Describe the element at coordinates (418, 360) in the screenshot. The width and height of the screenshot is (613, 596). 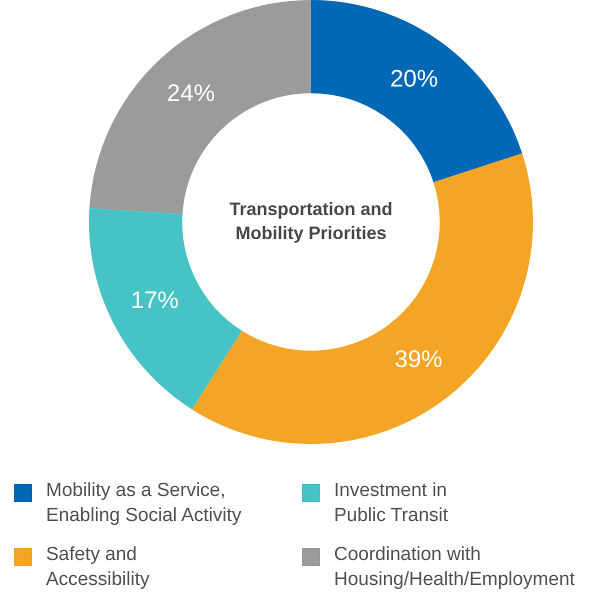
I see `data-label: 39%` at that location.